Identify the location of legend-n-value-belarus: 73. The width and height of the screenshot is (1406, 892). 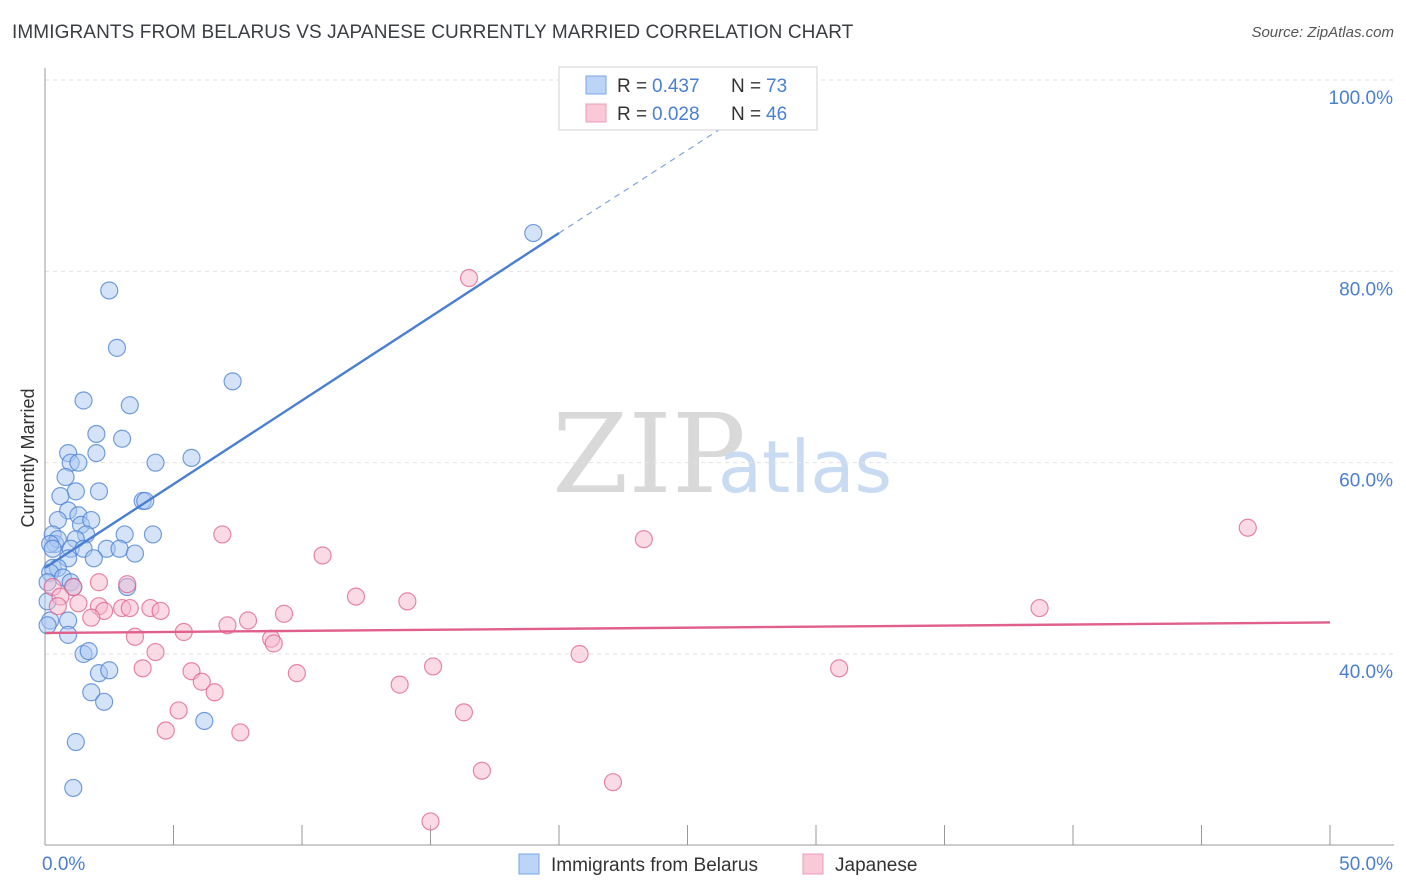
(776, 86).